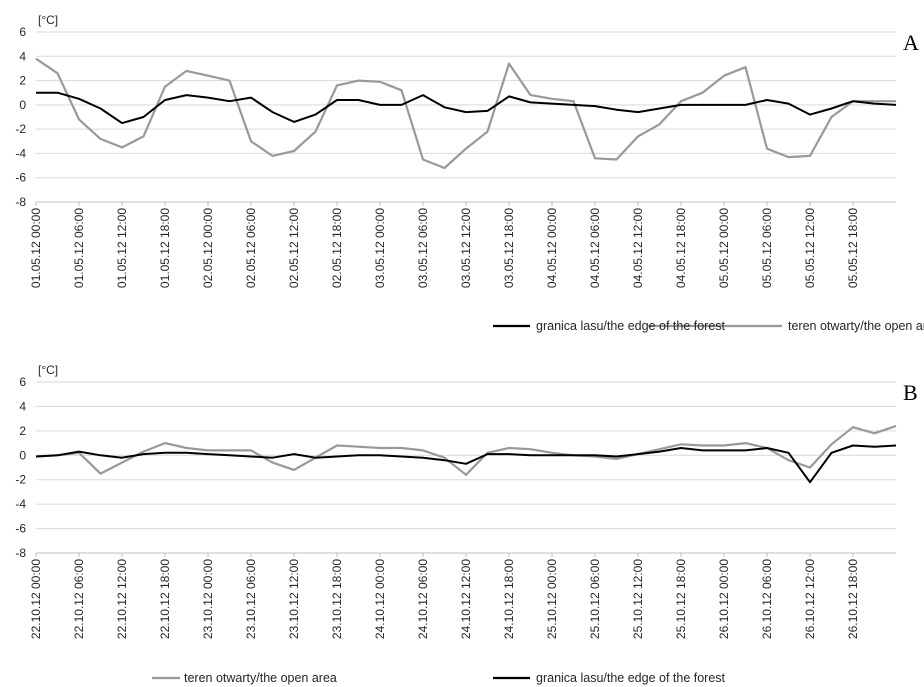  I want to click on x-tick-label: 26.10.12 18:00, so click(853, 599).